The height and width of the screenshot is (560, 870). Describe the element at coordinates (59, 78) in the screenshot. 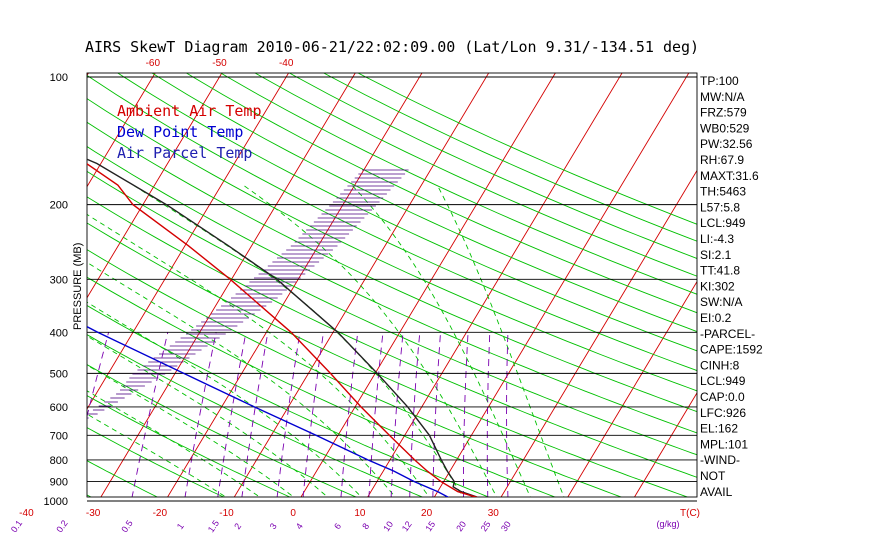

I see `pressure-tick-label: 100` at that location.